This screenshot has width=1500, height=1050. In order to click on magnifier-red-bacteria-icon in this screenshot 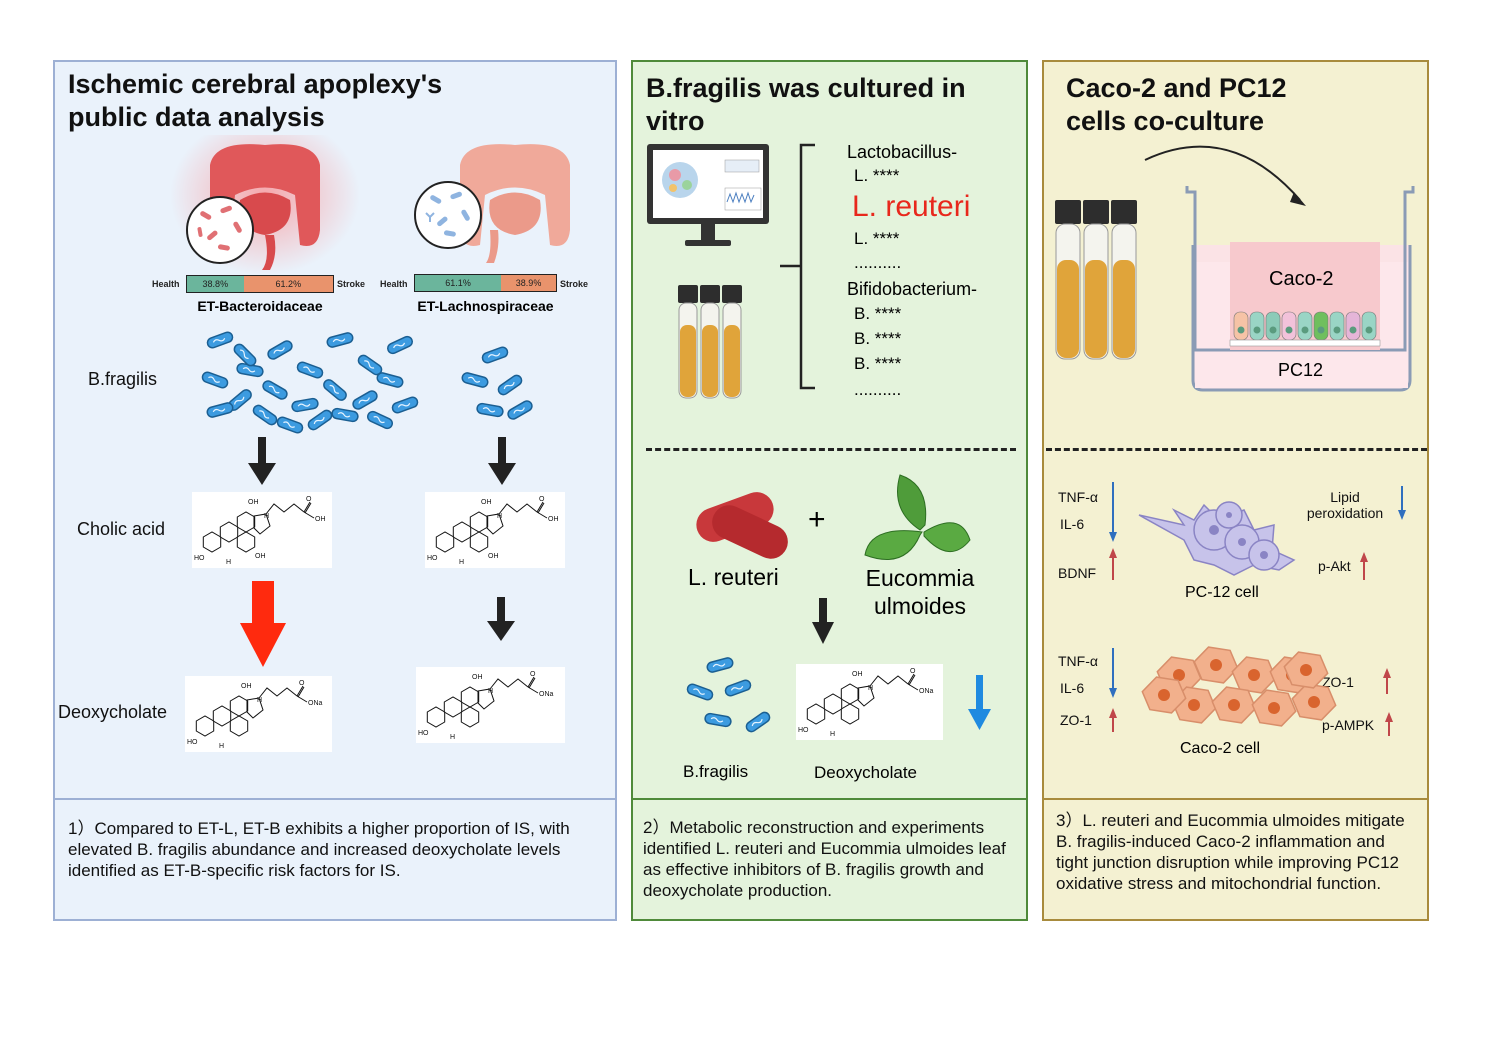, I will do `click(220, 230)`.